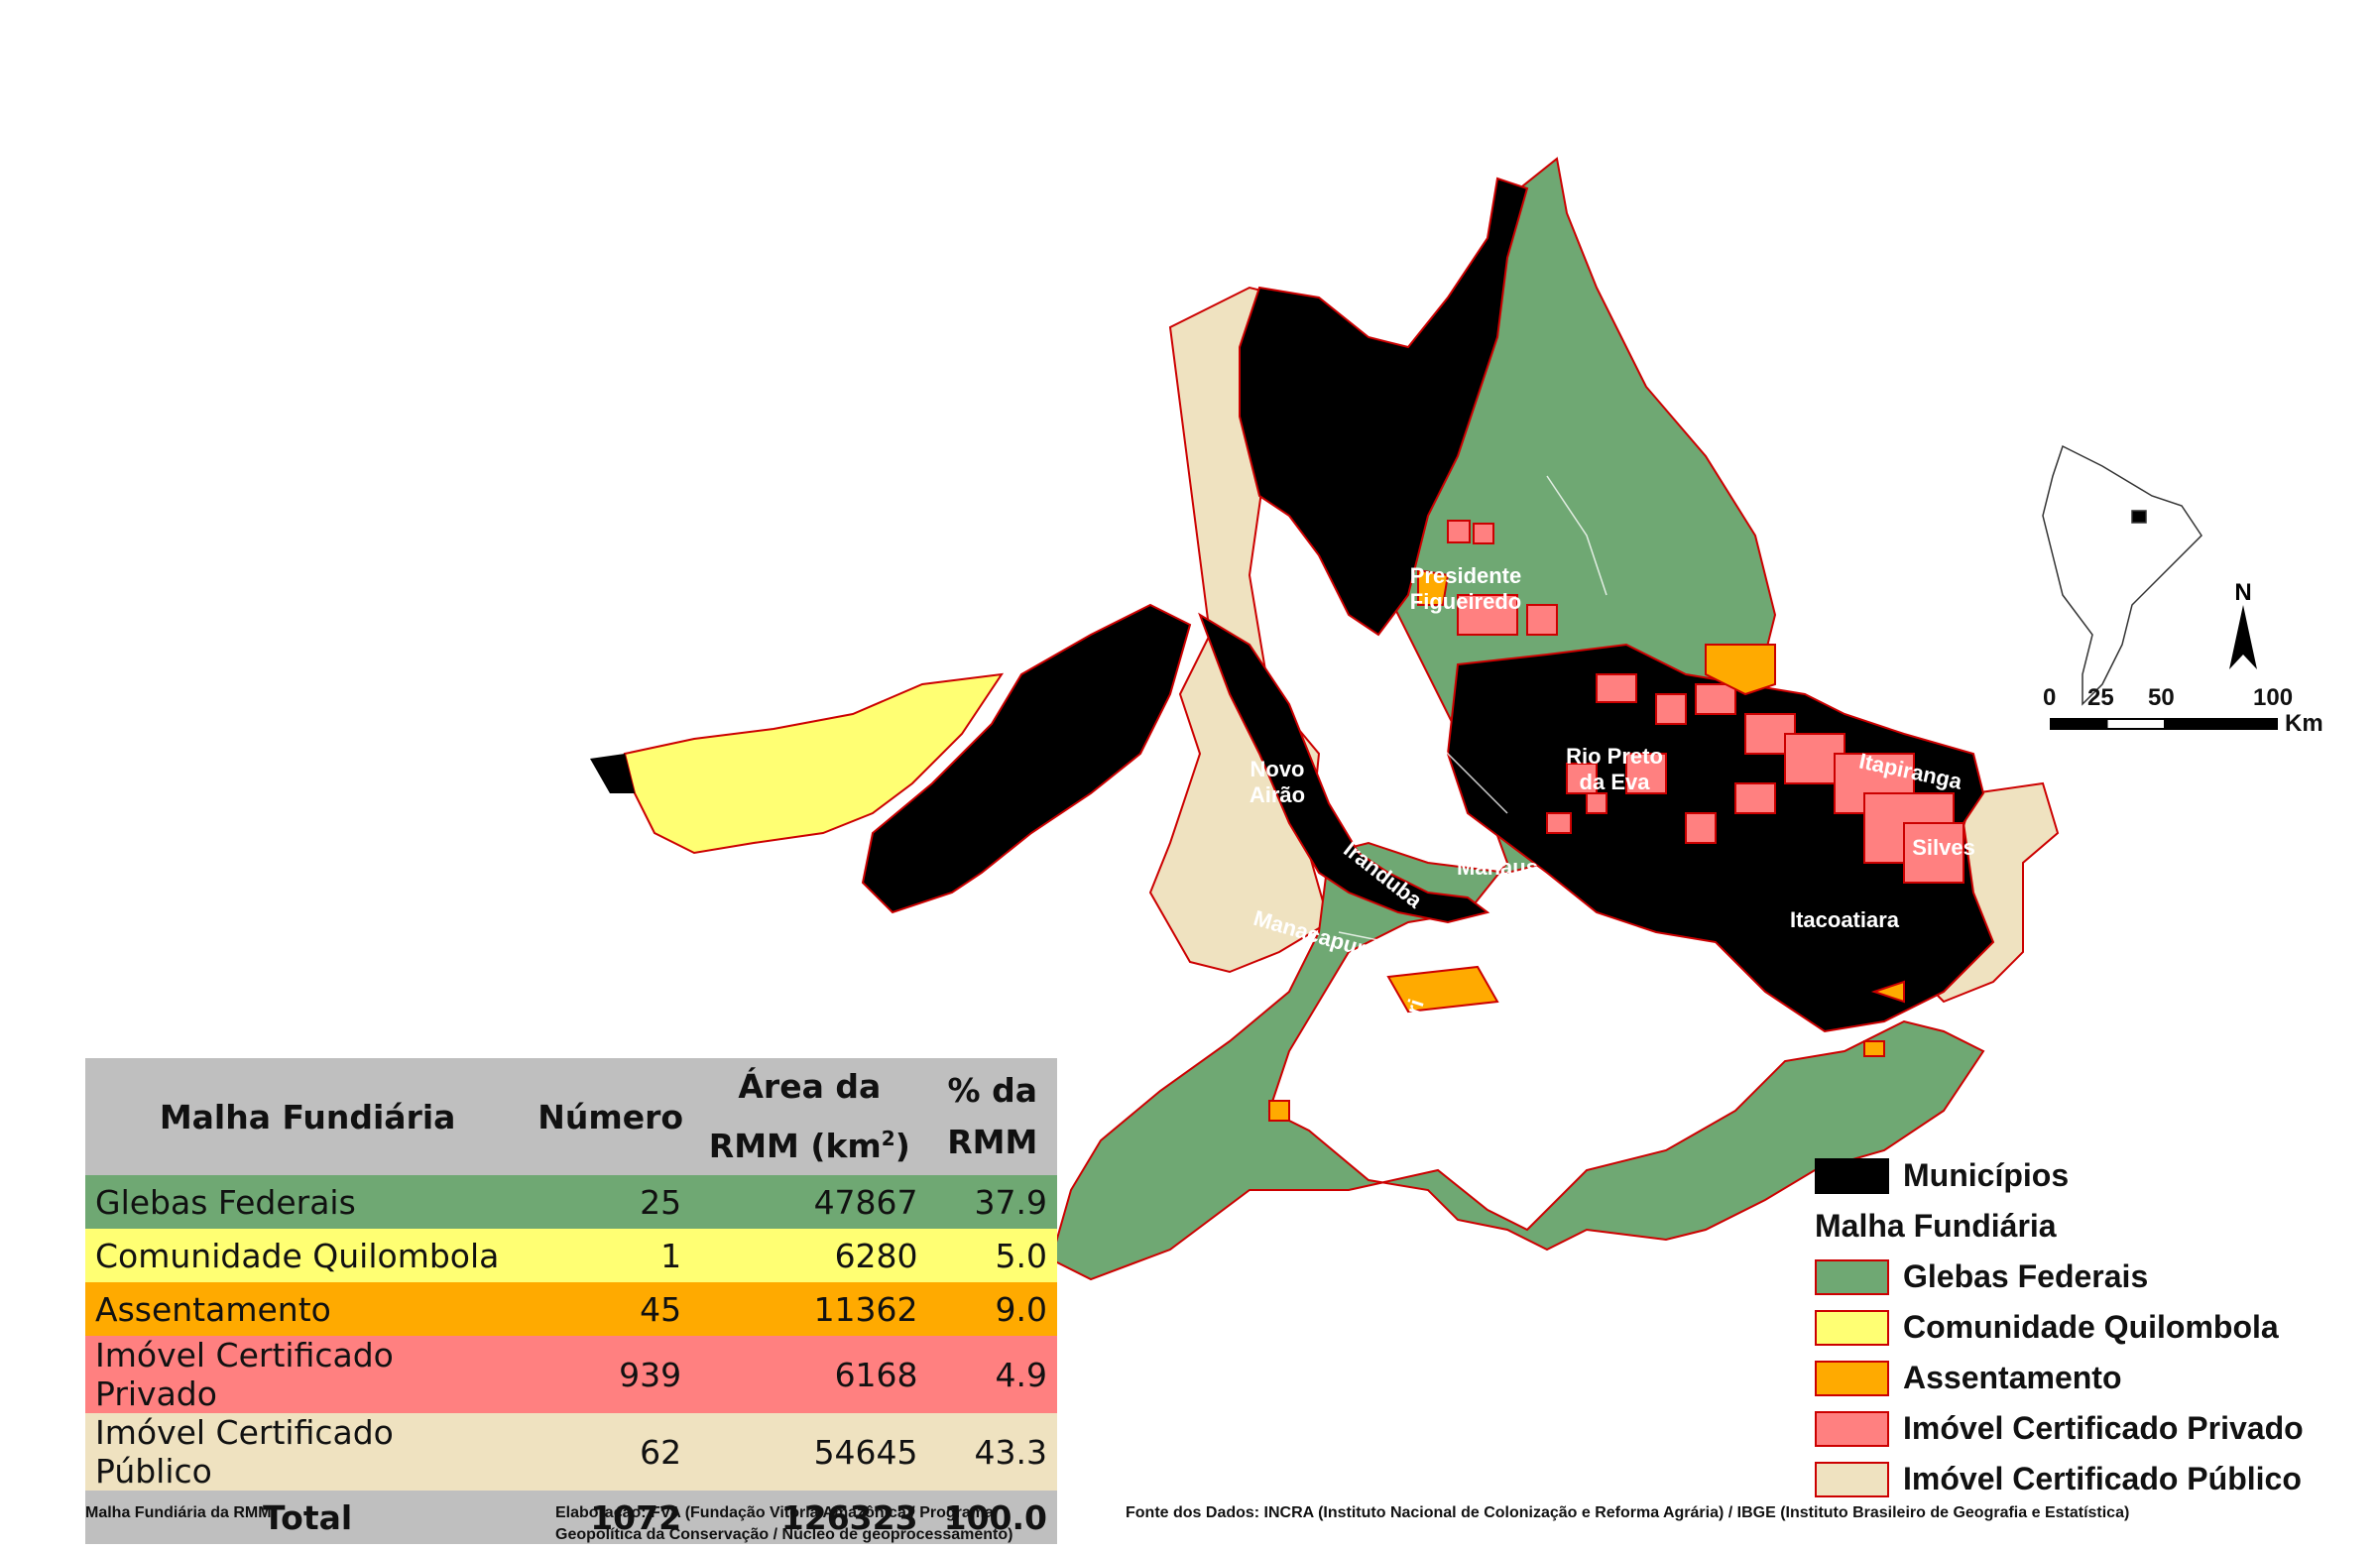 The image size is (2380, 1552). What do you see at coordinates (1026, 758) in the screenshot?
I see `municipio-novo-airao-west` at bounding box center [1026, 758].